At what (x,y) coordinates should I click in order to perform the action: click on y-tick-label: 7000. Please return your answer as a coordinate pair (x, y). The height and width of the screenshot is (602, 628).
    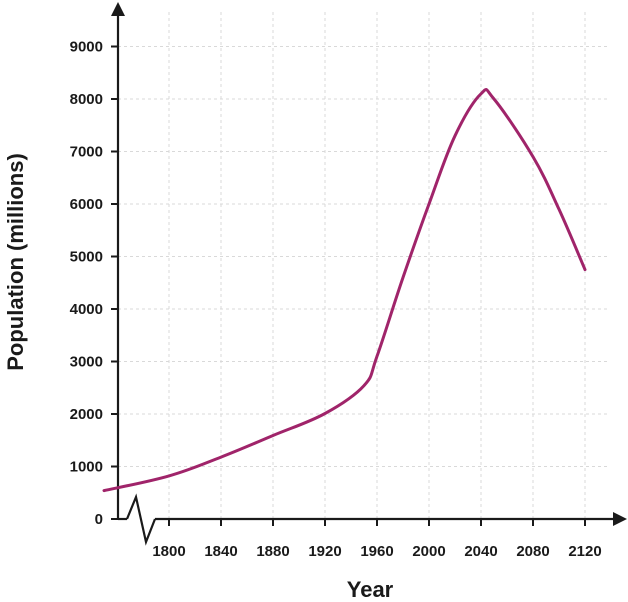
    Looking at the image, I should click on (86, 152).